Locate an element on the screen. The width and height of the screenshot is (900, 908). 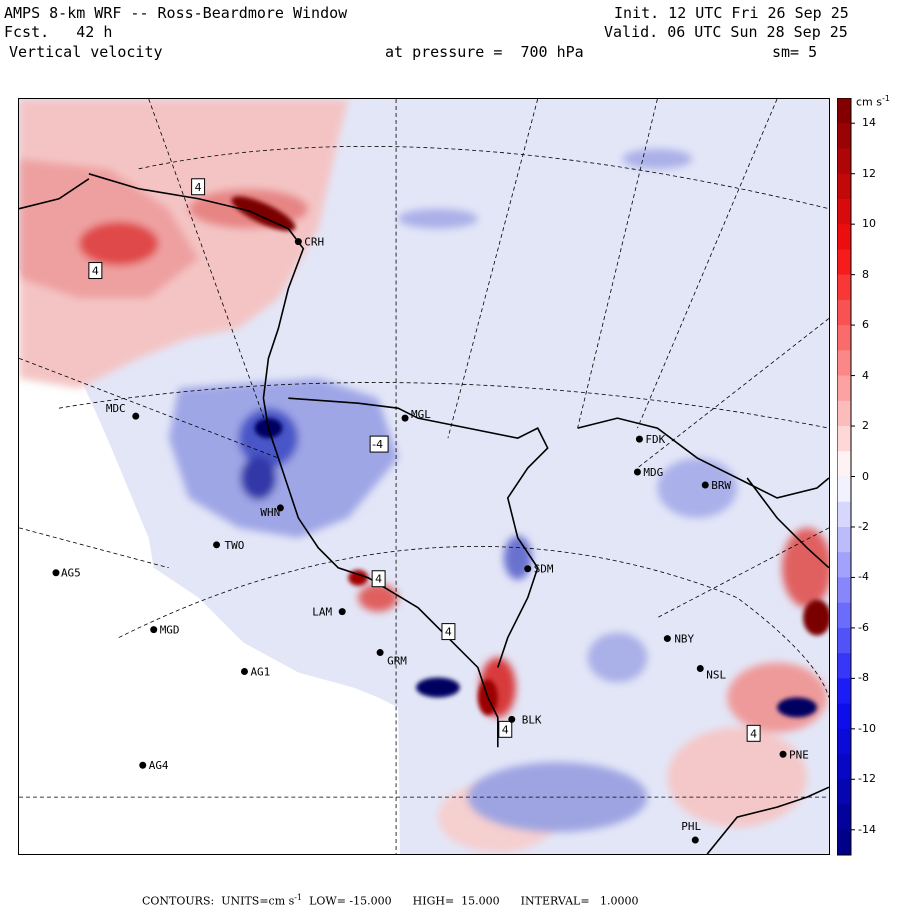
colorbar-tick-label: -12 is located at coordinates (867, 779).